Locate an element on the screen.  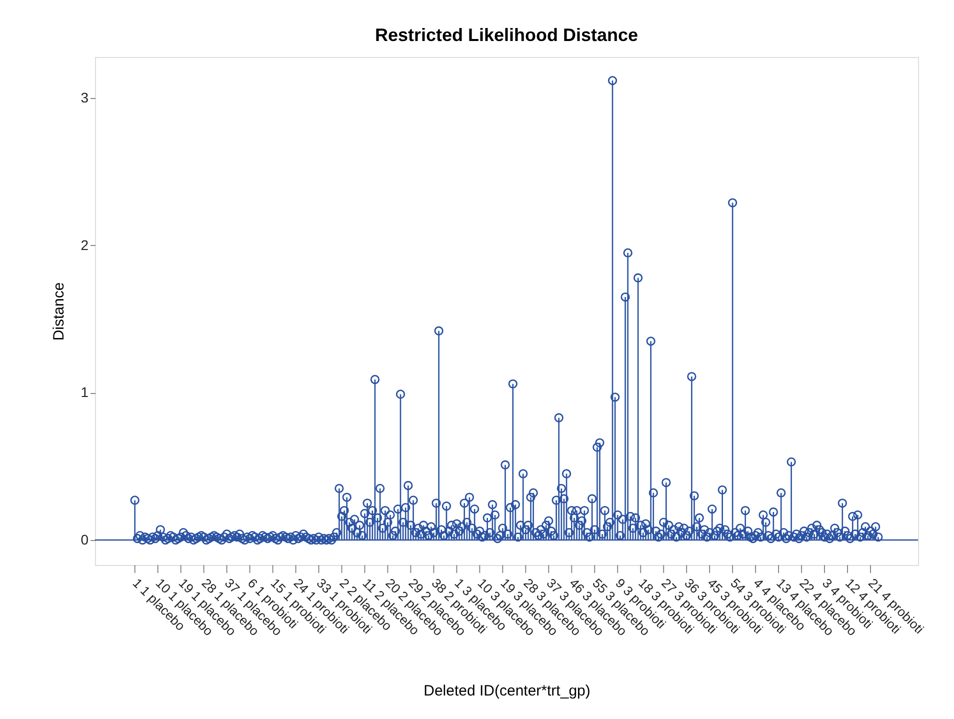
y-axis-title: Distance is located at coordinates (59, 311).